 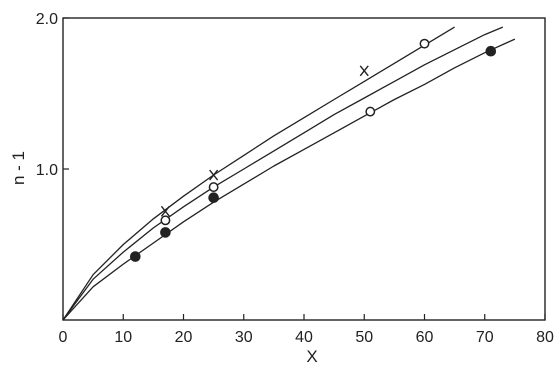 I want to click on x-tick-label: 80, so click(x=545, y=337).